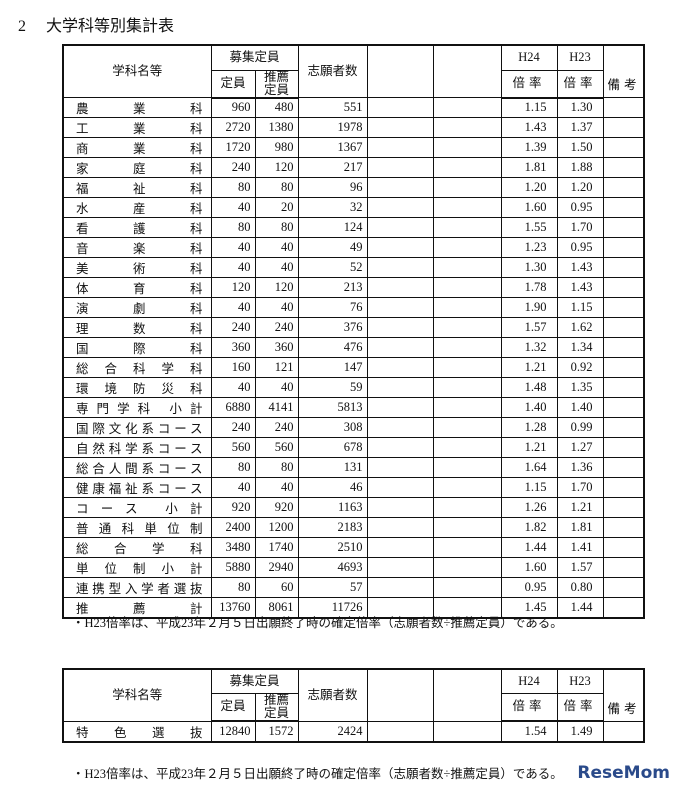 The width and height of the screenshot is (684, 789). I want to click on row-label: 単位制小計, so click(137, 567).